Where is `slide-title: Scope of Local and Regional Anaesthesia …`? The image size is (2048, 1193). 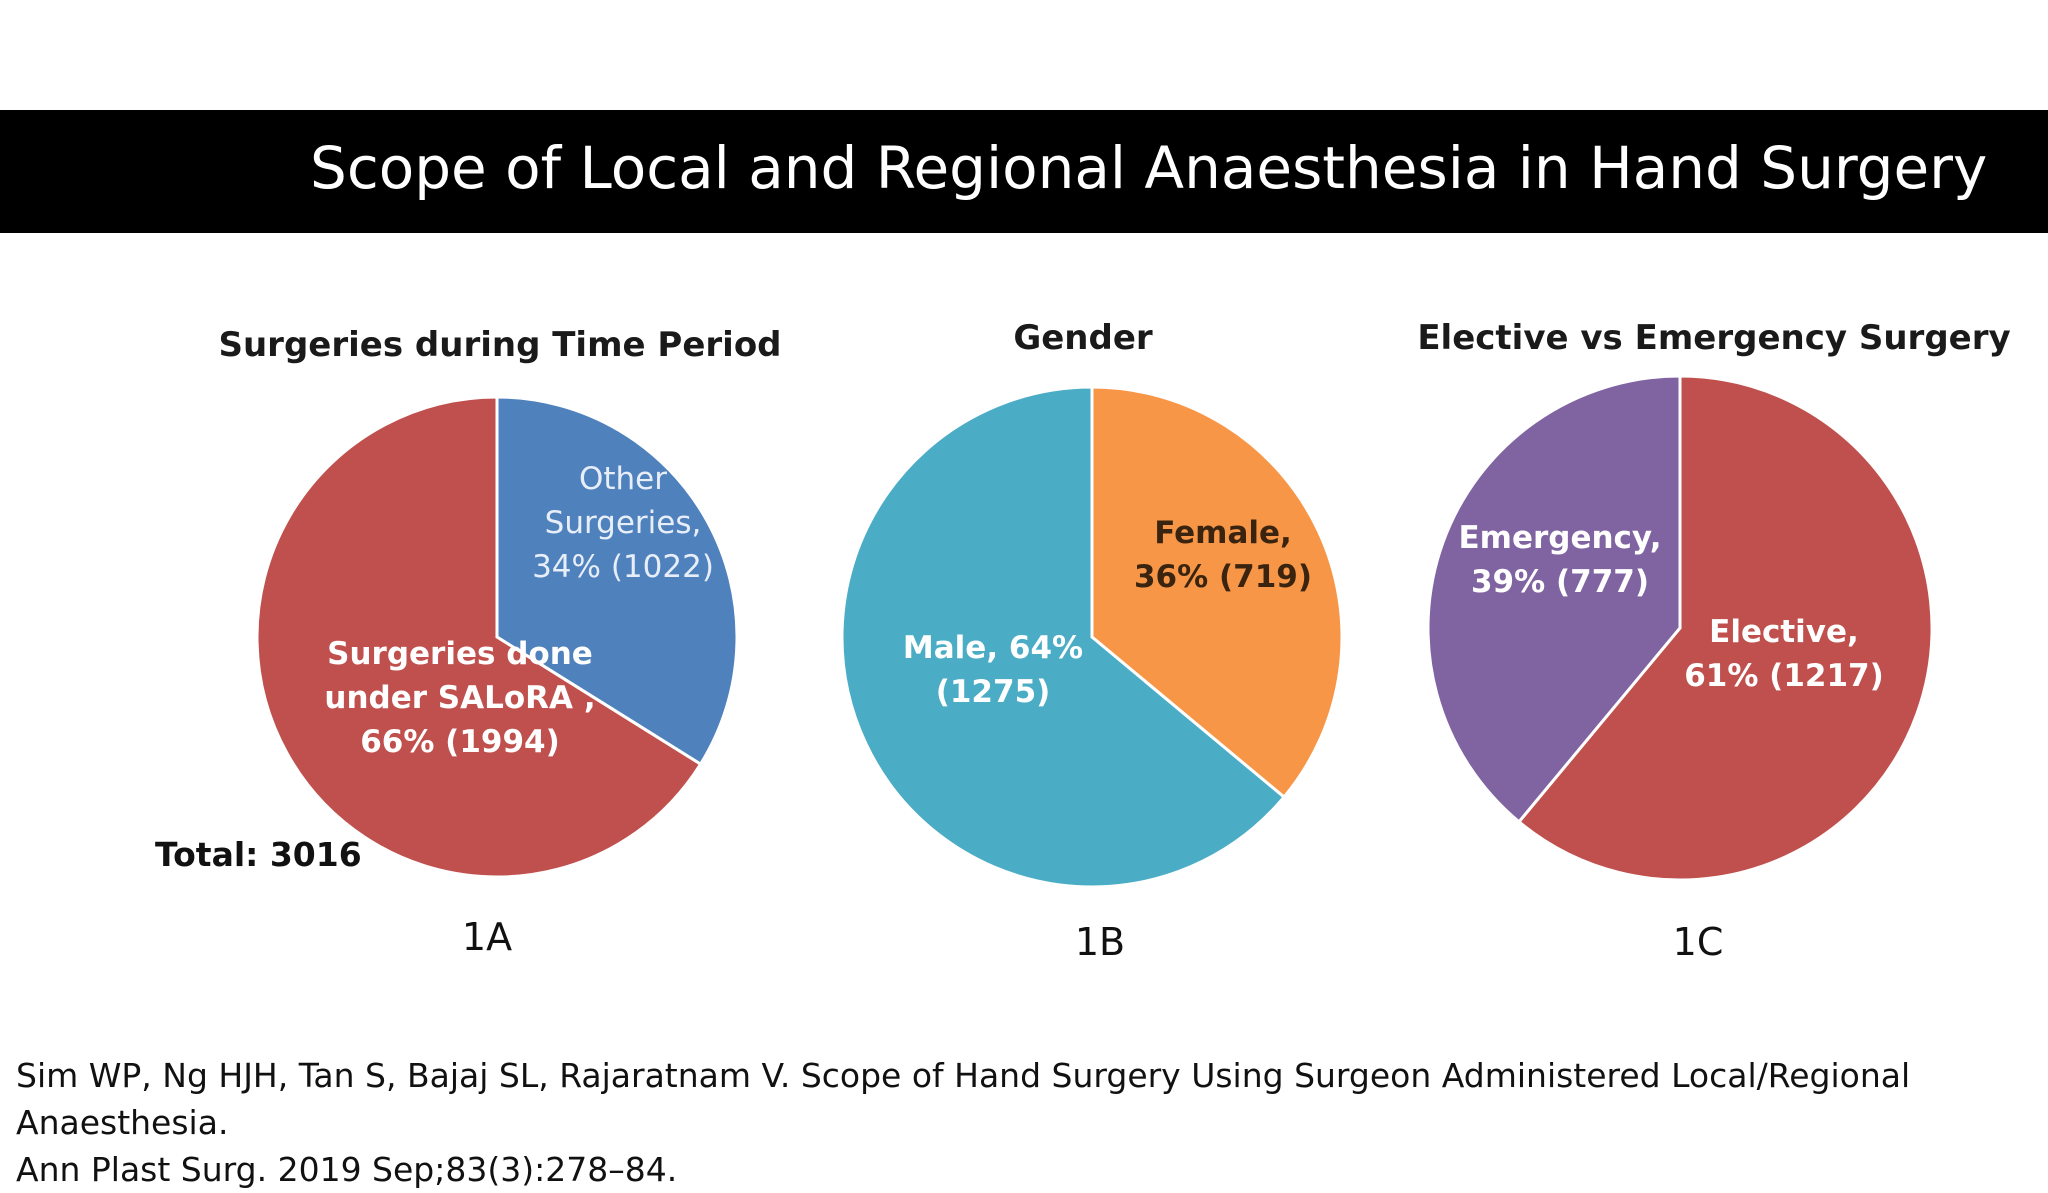 slide-title: Scope of Local and Regional Anaesthesia … is located at coordinates (1149, 168).